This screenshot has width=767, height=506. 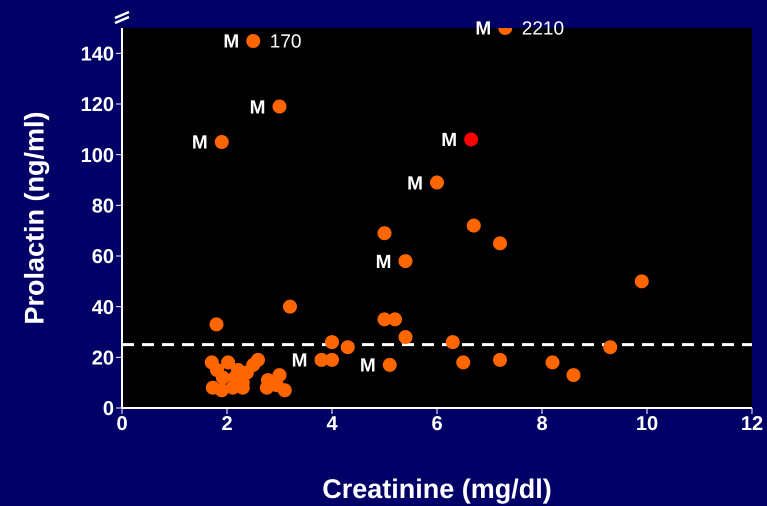 I want to click on x-tick-label: 2, so click(x=227, y=424).